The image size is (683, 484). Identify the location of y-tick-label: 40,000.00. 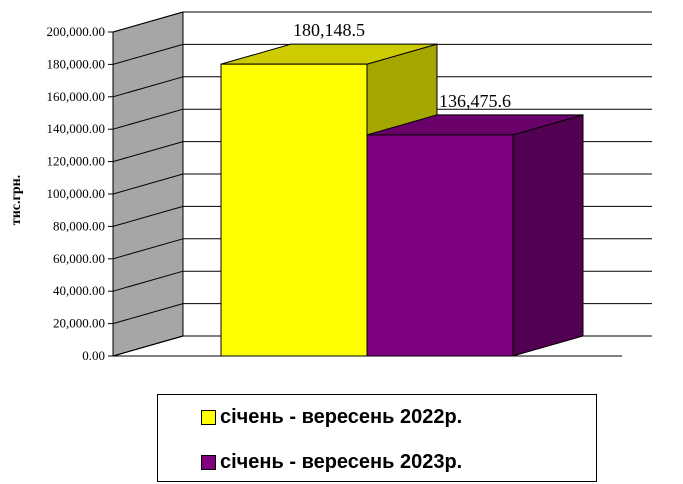
(79, 290).